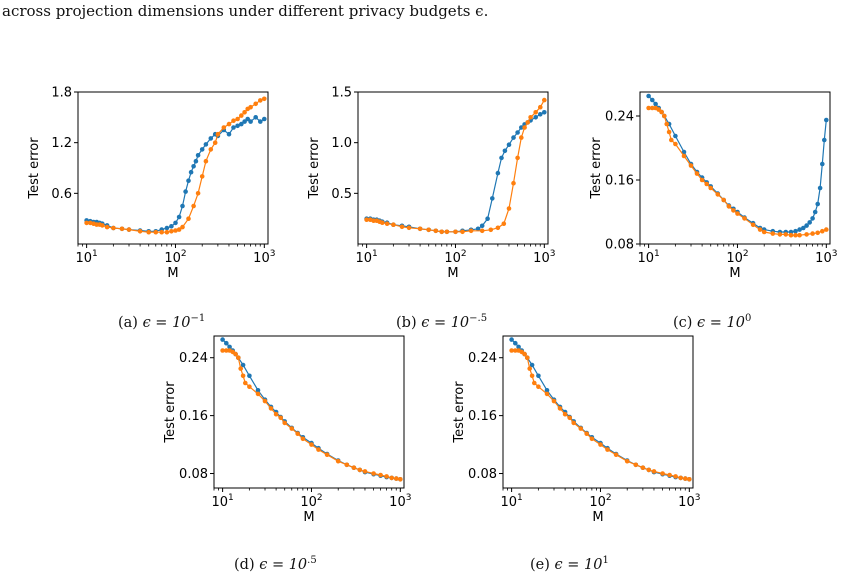 The width and height of the screenshot is (855, 581). I want to click on subcaption-b-eq: ϵ = 10, so click(445, 322).